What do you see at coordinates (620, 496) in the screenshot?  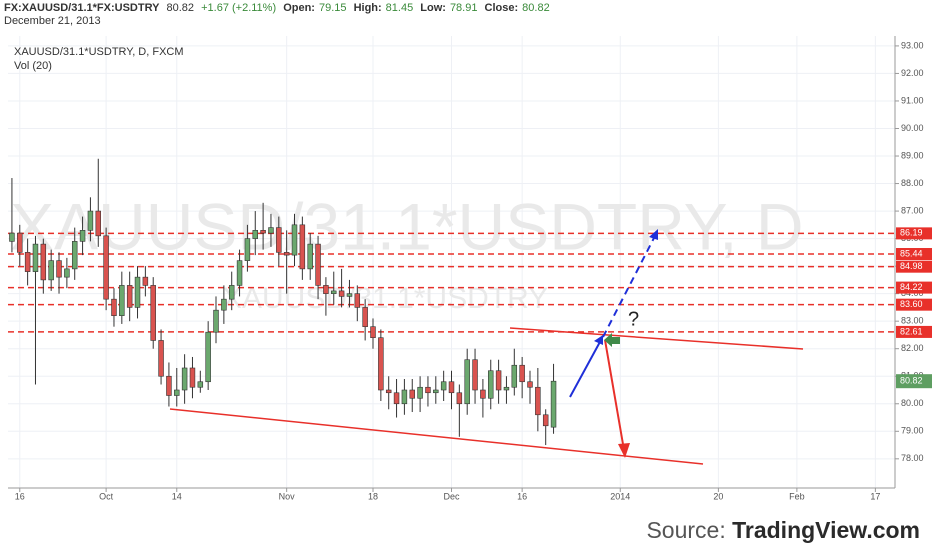 I see `x-tick-label: 2014` at bounding box center [620, 496].